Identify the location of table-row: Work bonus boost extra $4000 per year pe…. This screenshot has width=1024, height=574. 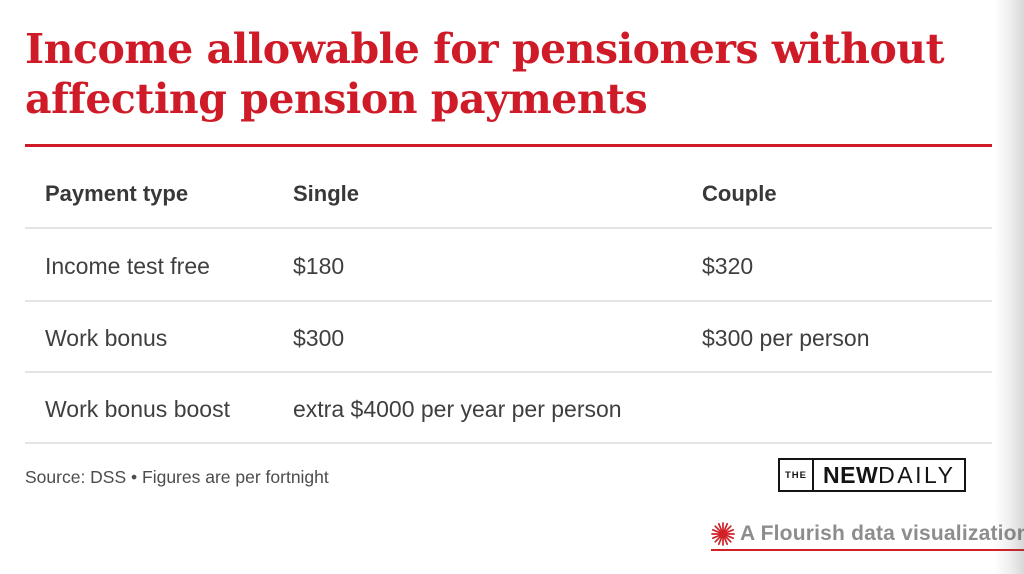
(518, 409).